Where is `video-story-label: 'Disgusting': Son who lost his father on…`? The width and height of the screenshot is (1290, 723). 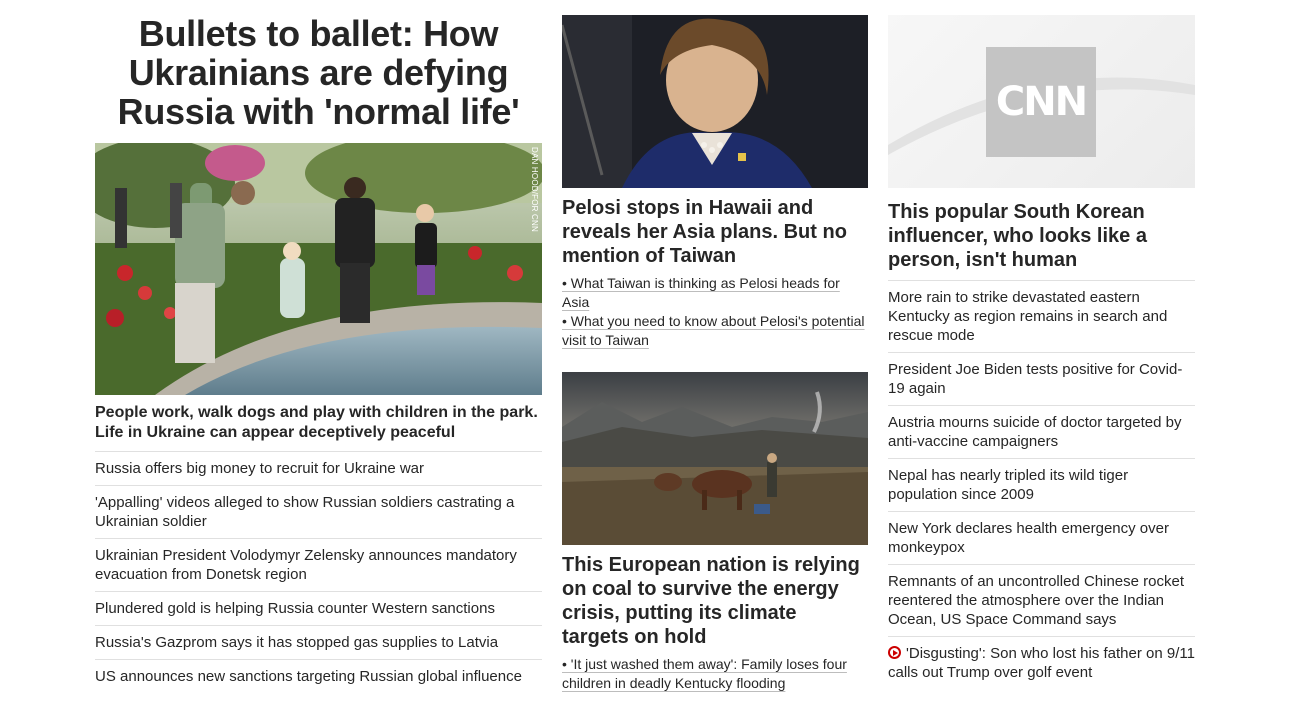
video-story-label: 'Disgusting': Son who lost his father on… is located at coordinates (1041, 663).